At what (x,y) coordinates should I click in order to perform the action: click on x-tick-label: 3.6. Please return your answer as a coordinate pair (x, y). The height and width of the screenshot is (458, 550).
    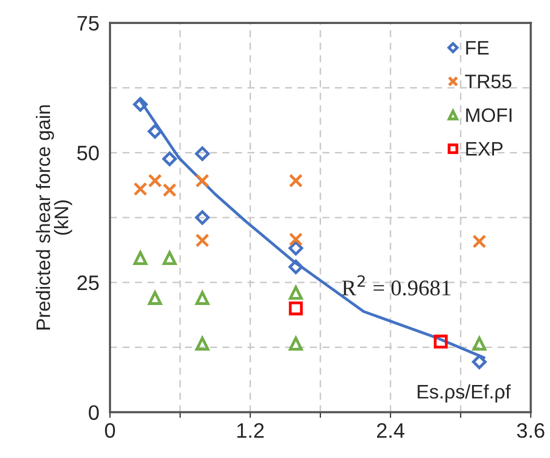
    Looking at the image, I should click on (530, 430).